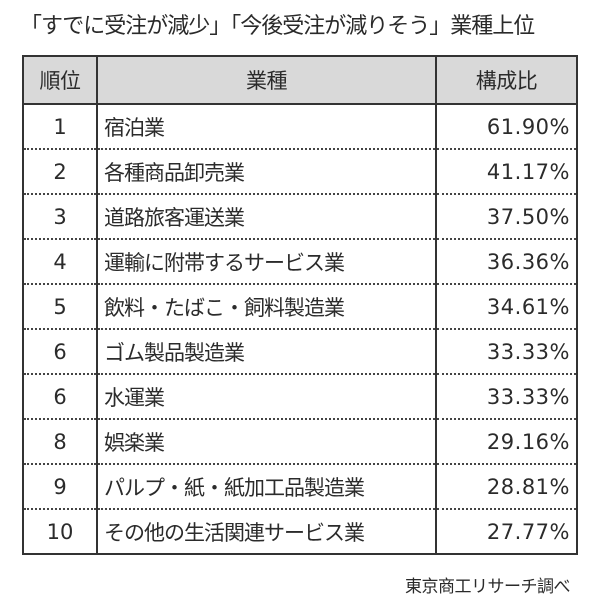 This screenshot has height=613, width=600. Describe the element at coordinates (267, 442) in the screenshot. I see `industry-cell: 娯楽業` at that location.